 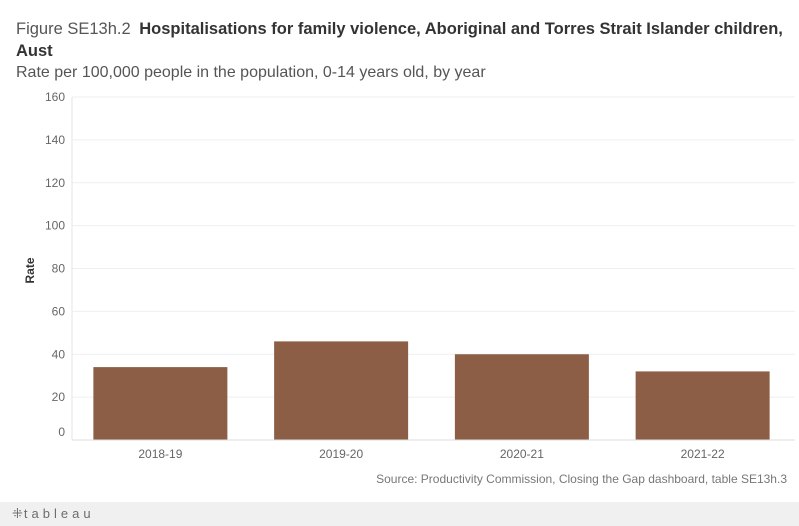 I want to click on y-tick-label: 160, so click(x=55, y=97).